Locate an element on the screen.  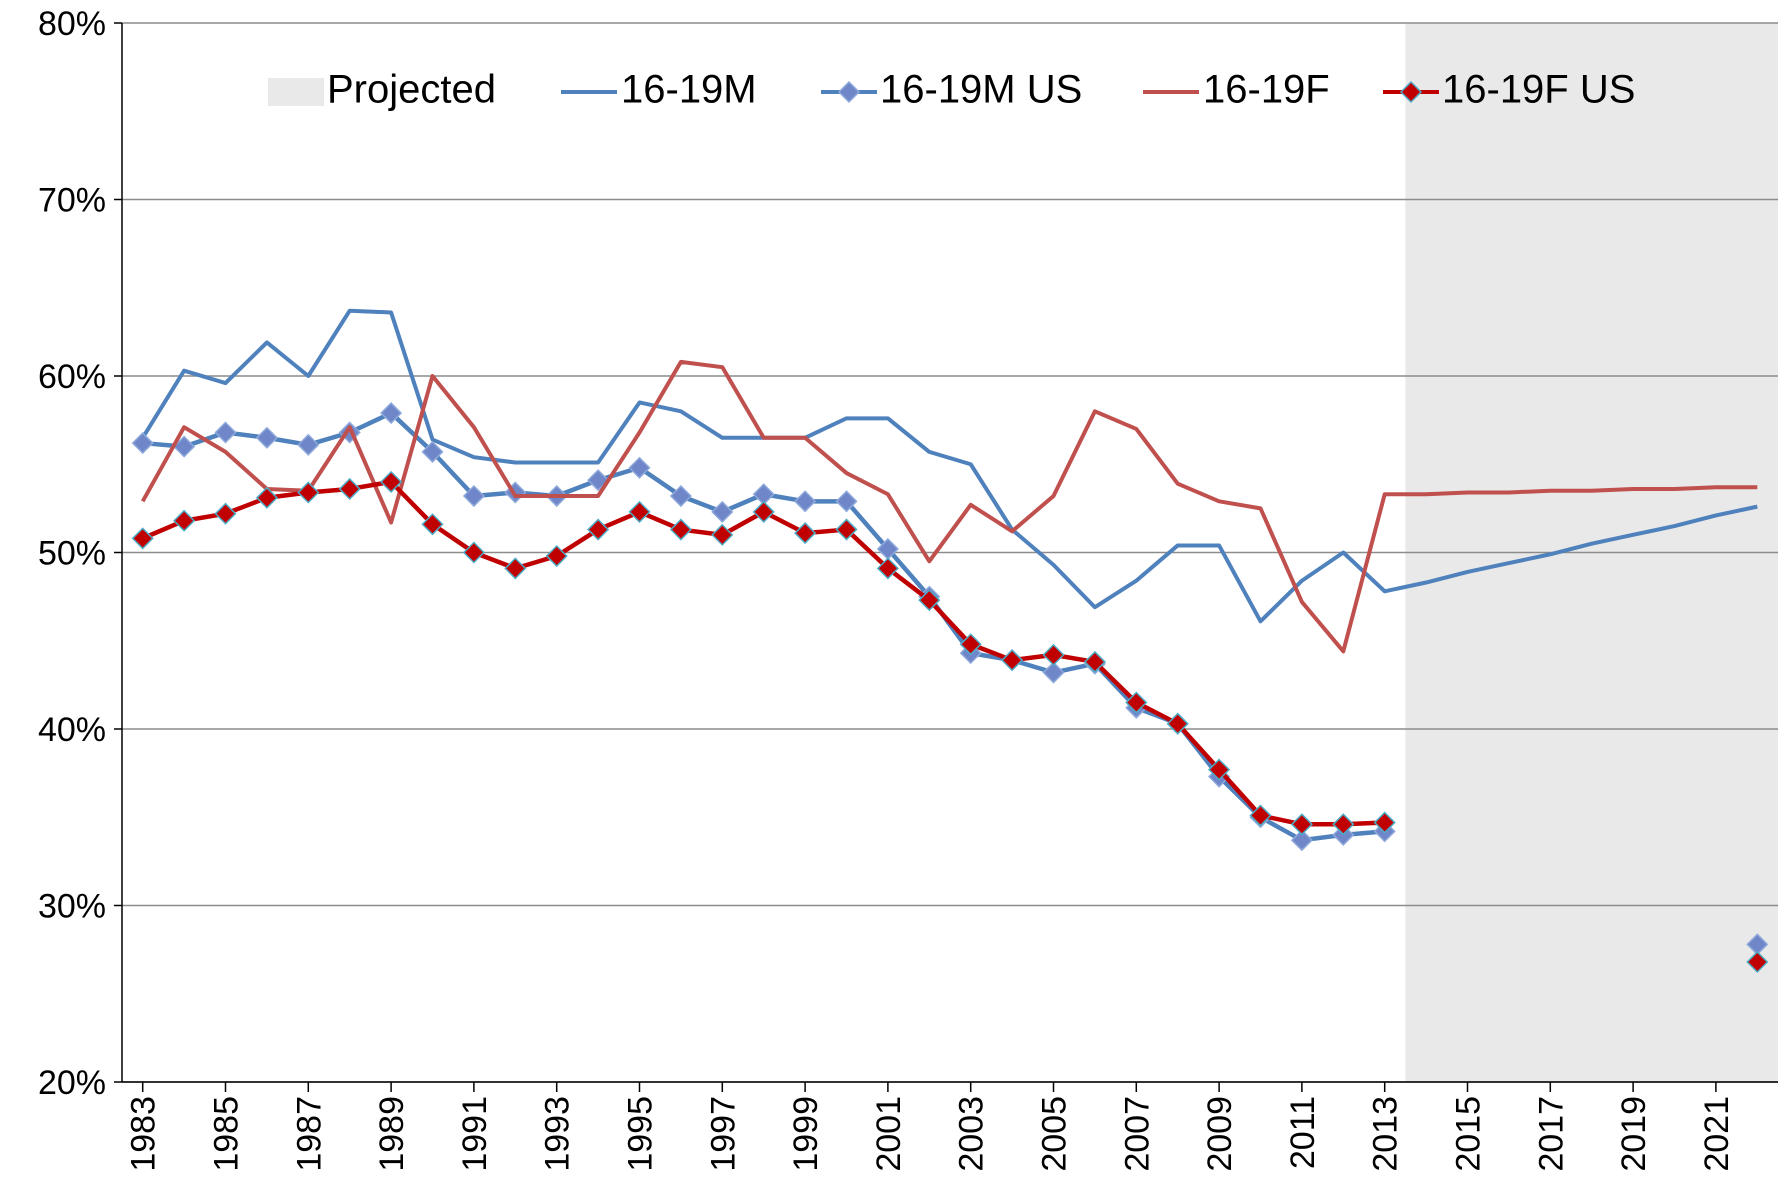
x-tick-label: 1997 is located at coordinates (723, 1134).